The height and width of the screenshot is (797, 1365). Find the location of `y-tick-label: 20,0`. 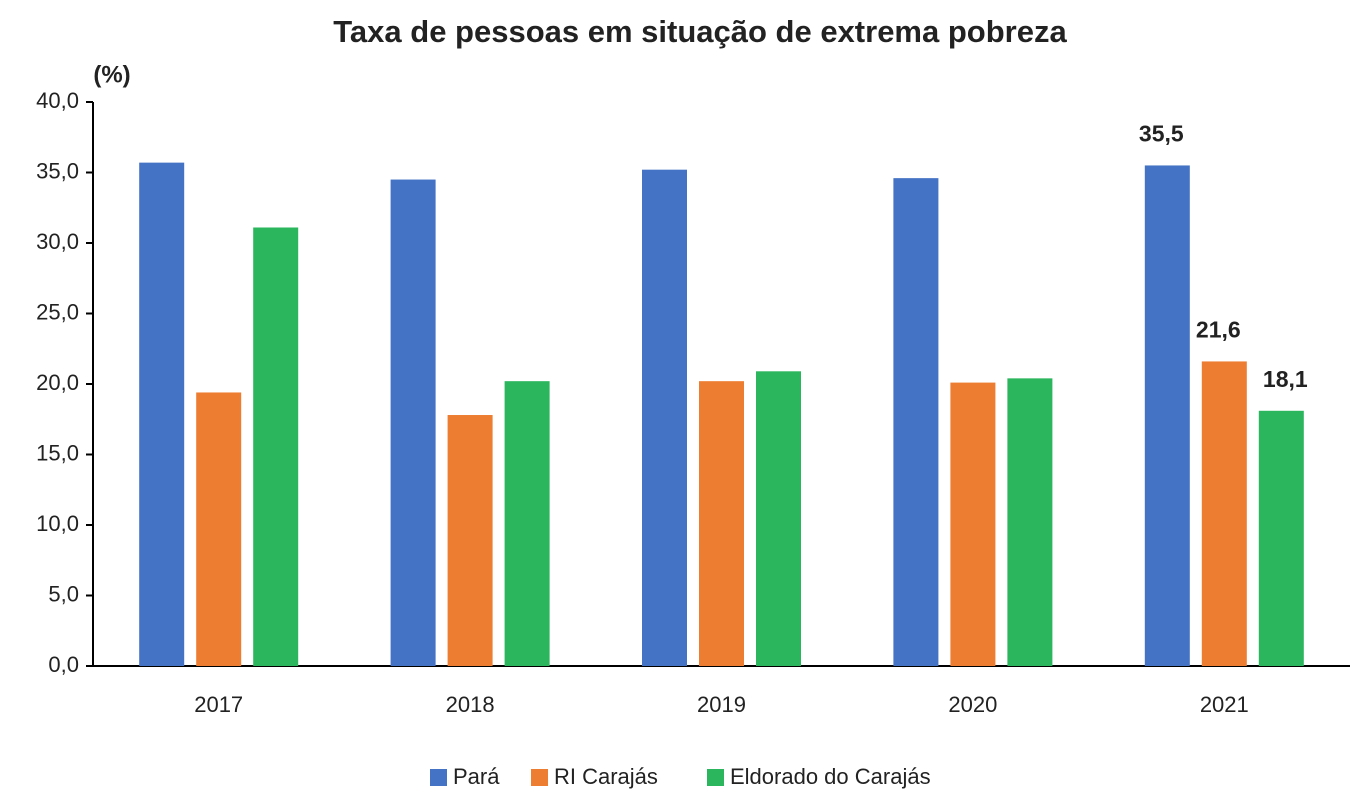

y-tick-label: 20,0 is located at coordinates (57, 382).